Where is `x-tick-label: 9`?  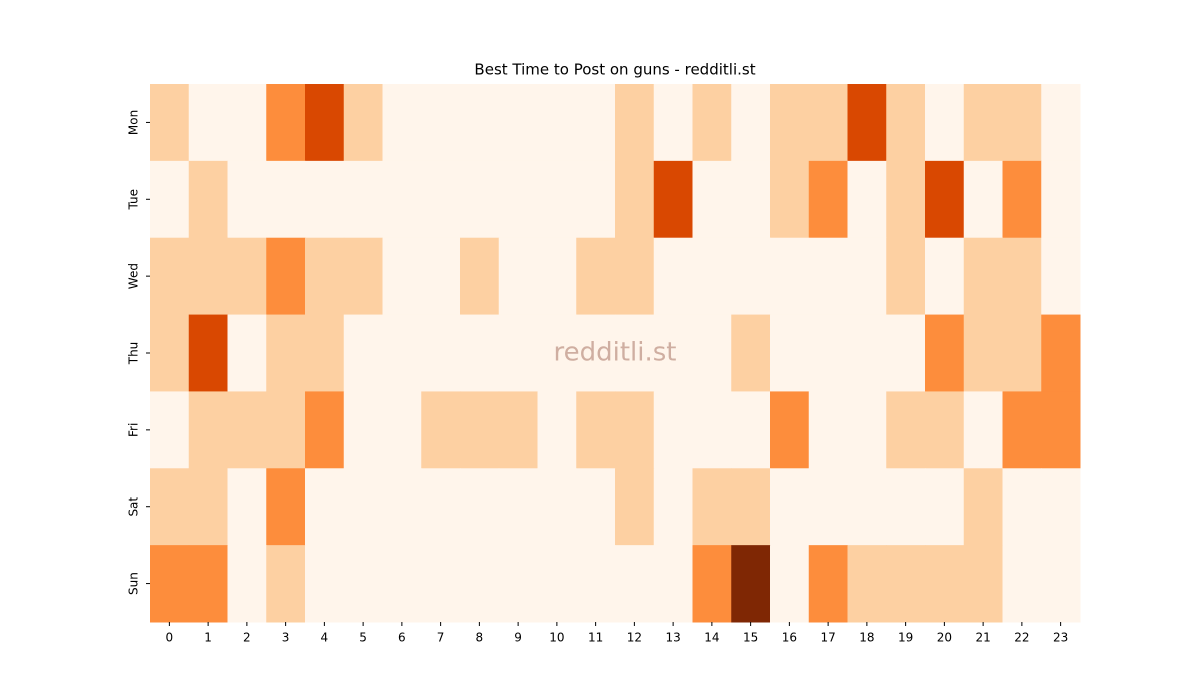
x-tick-label: 9 is located at coordinates (518, 638).